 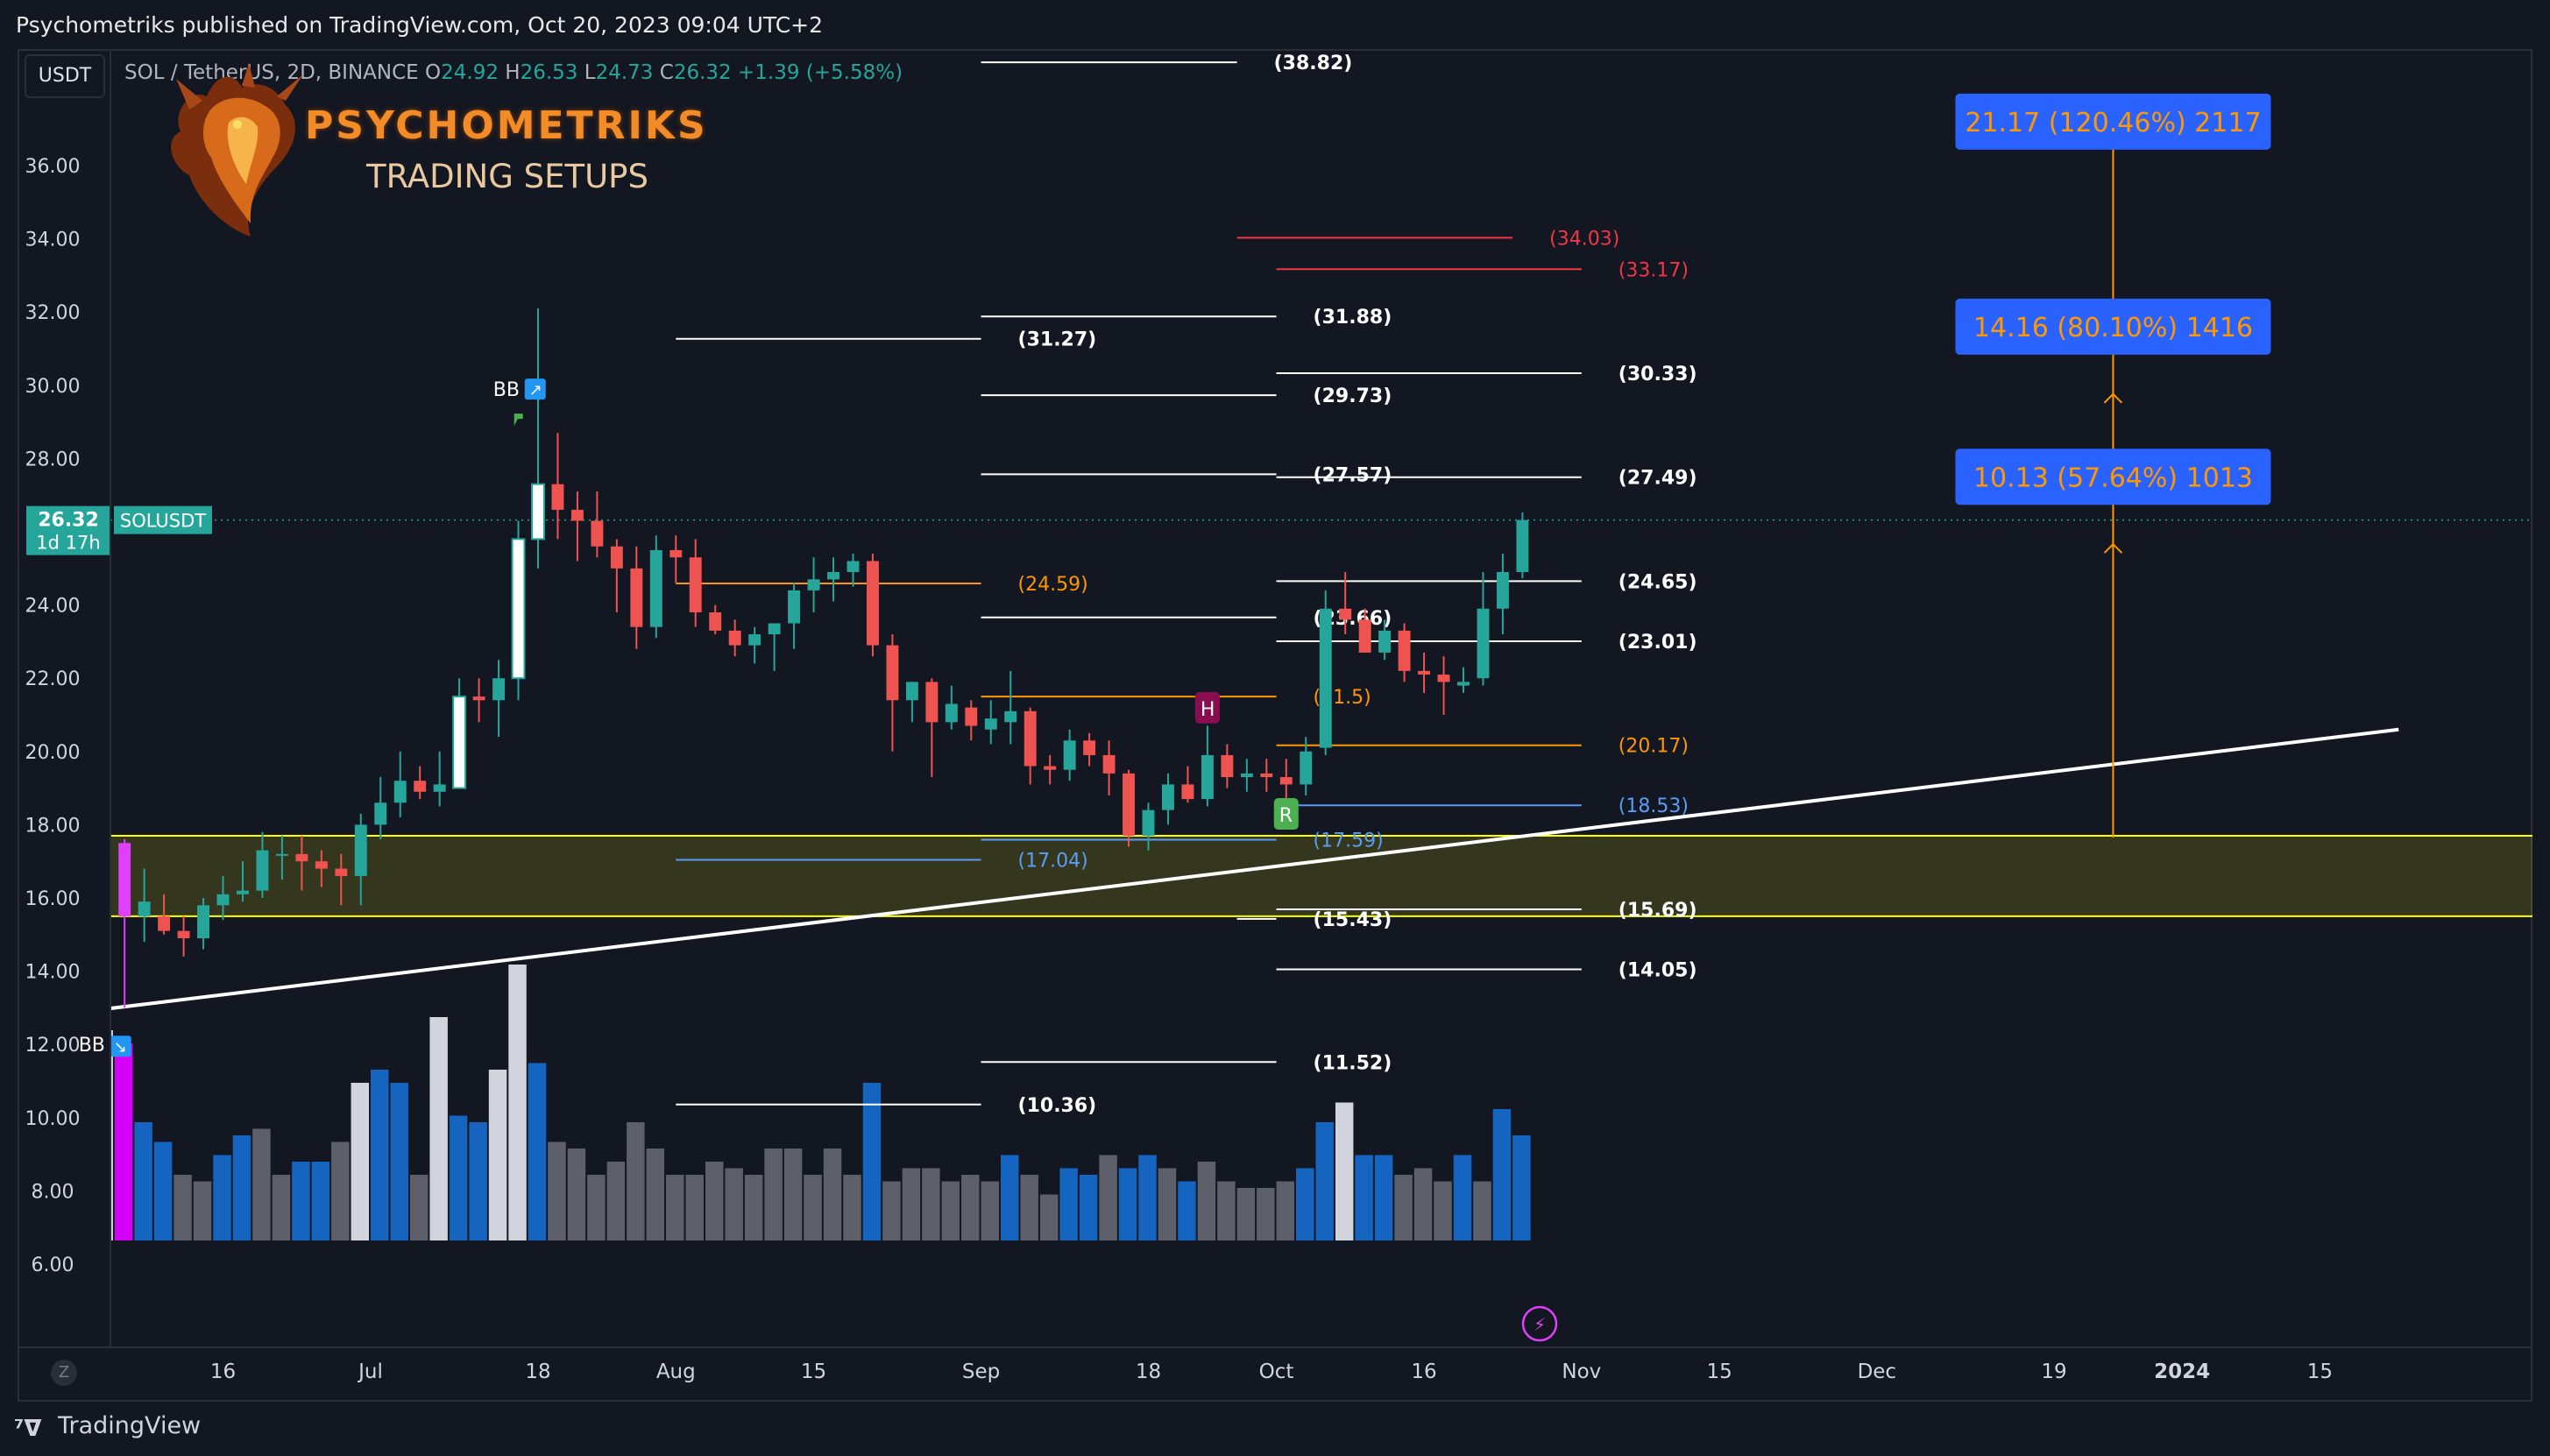 I want to click on fib-level-label: (30.33), so click(x=1658, y=374).